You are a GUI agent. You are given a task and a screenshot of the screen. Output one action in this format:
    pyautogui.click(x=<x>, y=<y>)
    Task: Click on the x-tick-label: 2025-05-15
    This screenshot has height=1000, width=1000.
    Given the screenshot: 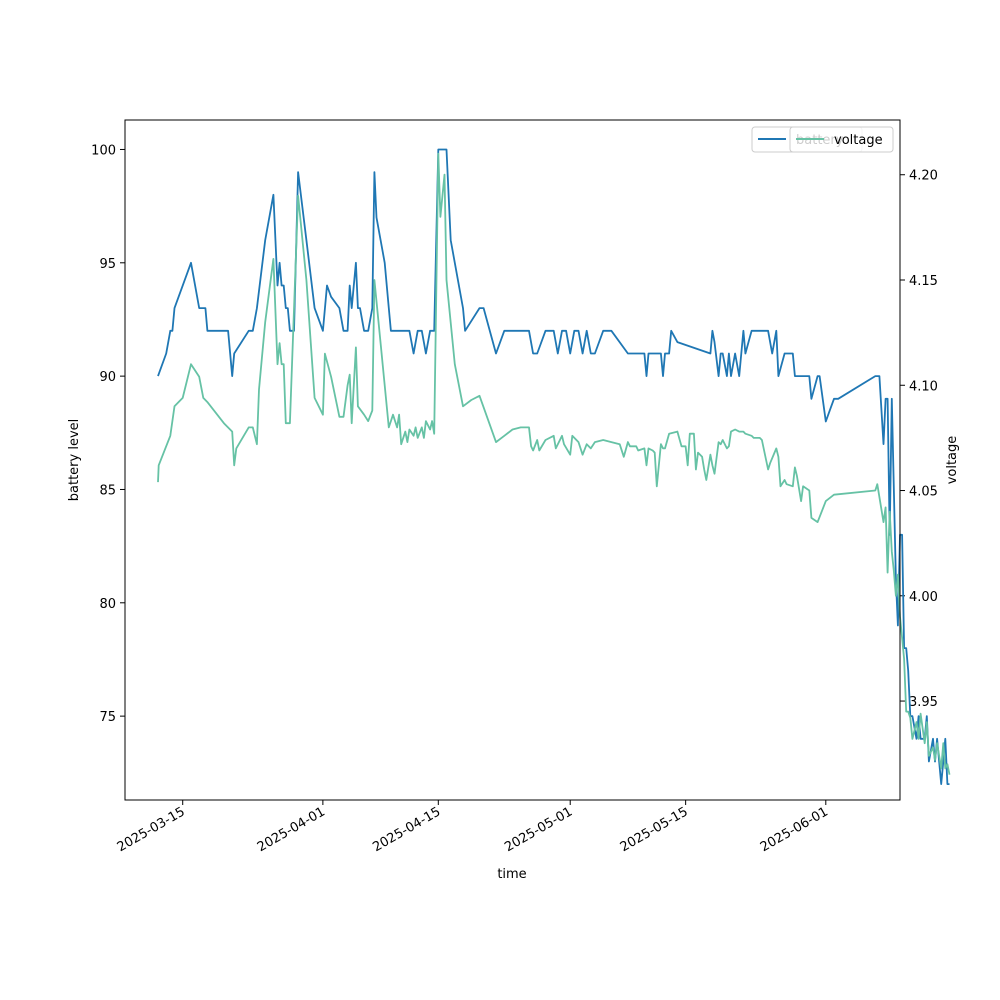 What is the action you would take?
    pyautogui.click(x=654, y=829)
    